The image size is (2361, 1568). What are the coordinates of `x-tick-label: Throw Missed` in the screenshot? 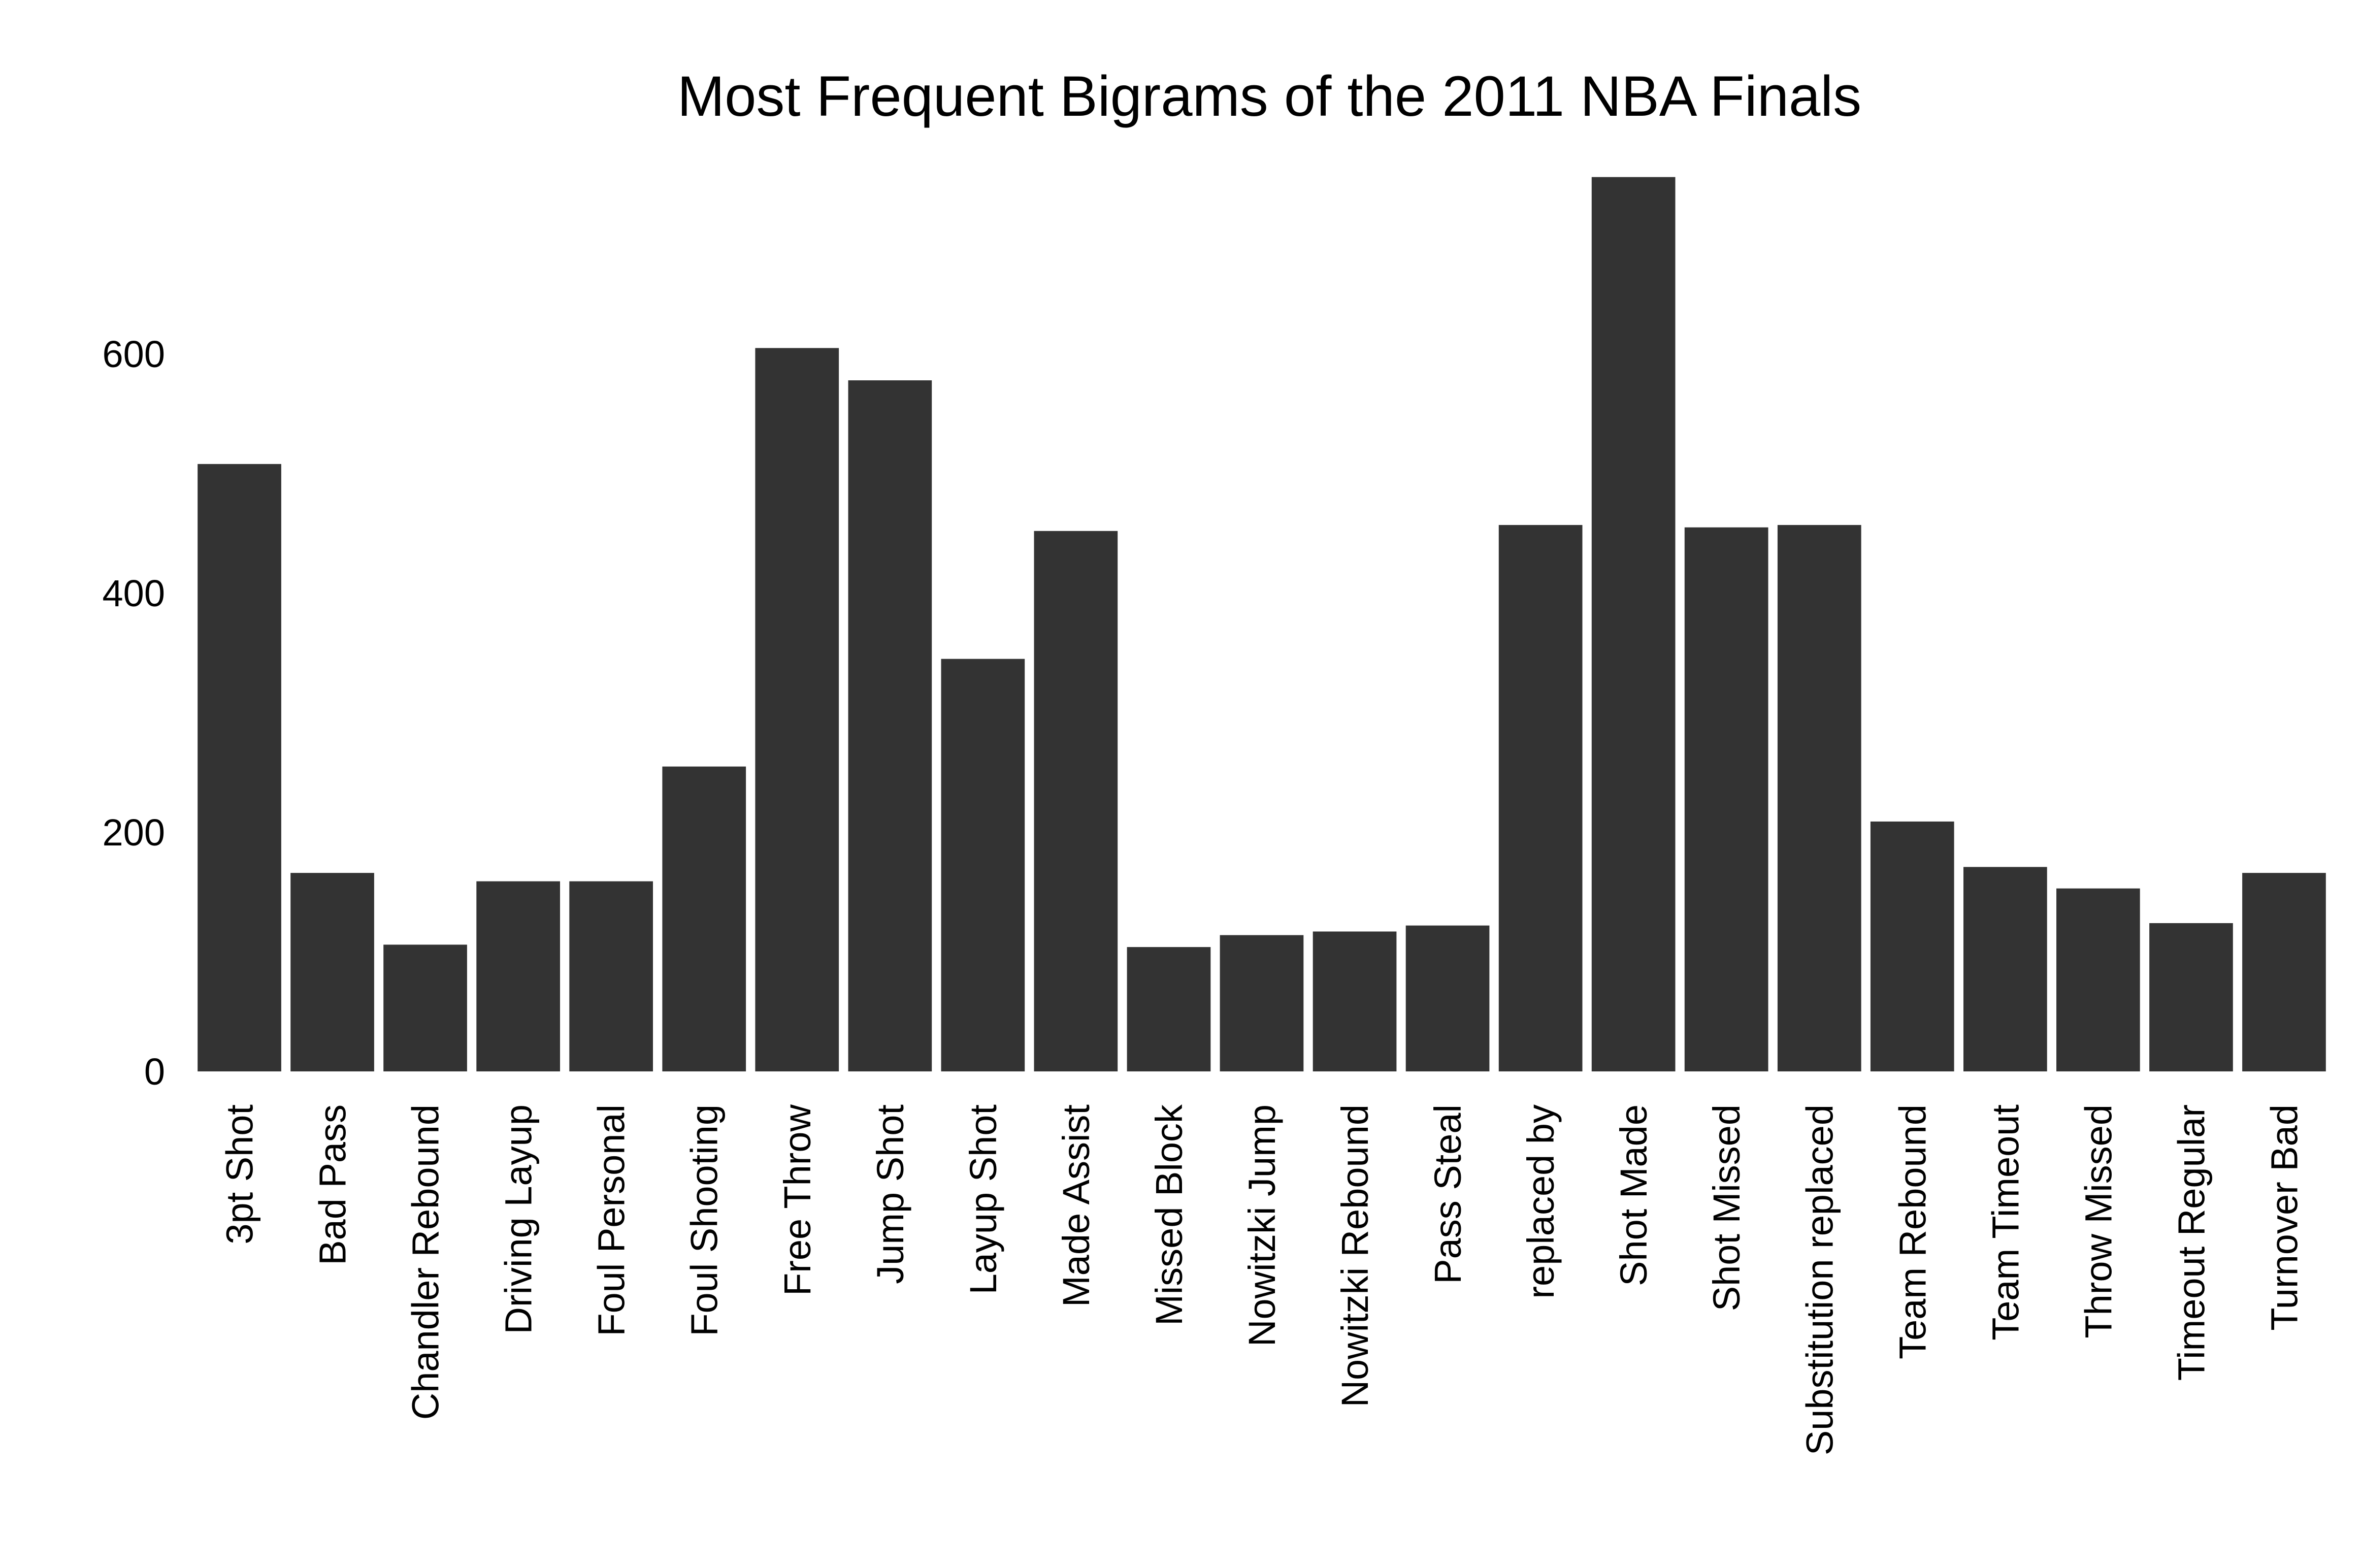 It's located at (2098, 1221).